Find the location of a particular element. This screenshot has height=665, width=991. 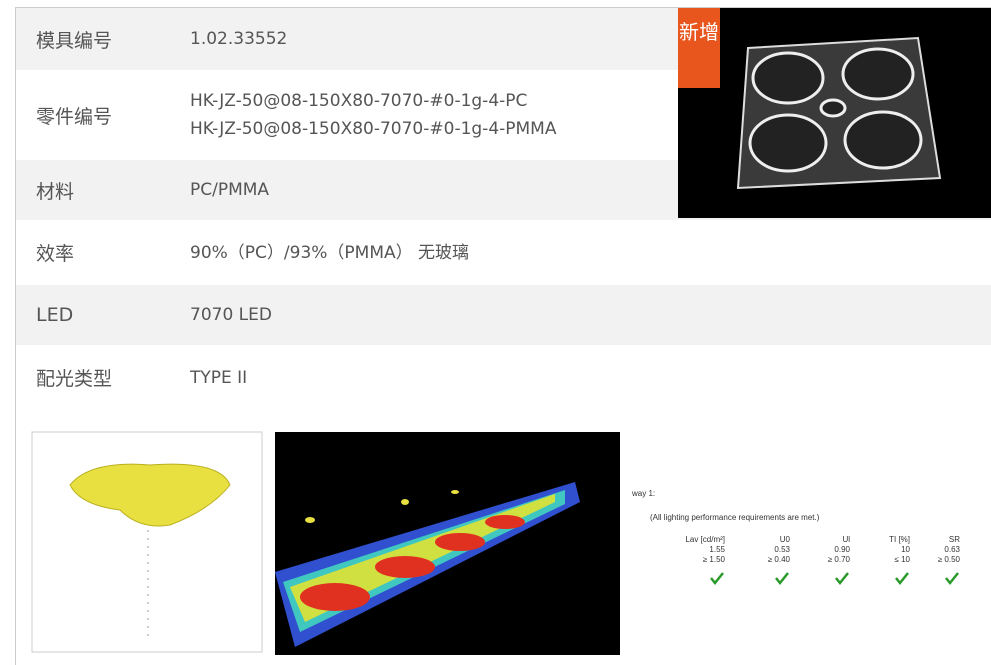

row-value: PC/PMMA is located at coordinates (229, 190).